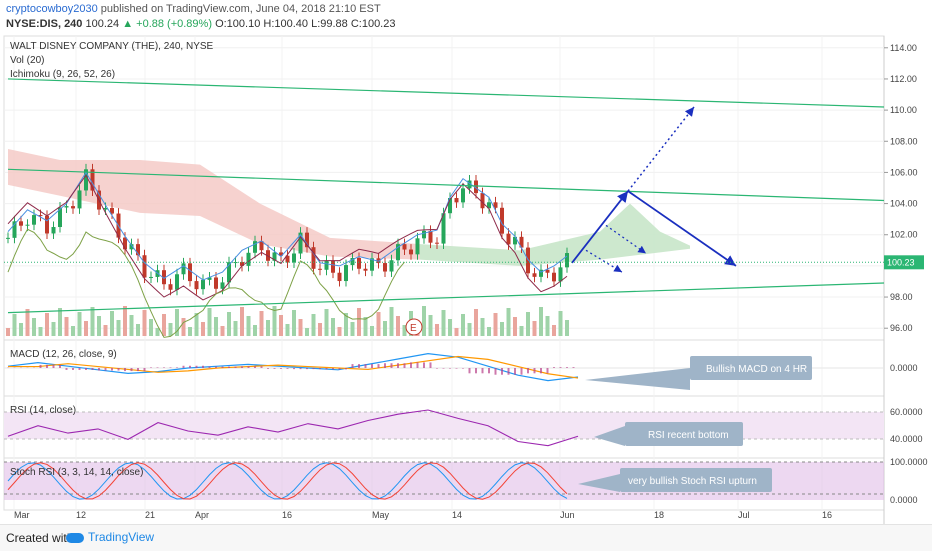  Describe the element at coordinates (682, 228) in the screenshot. I see `arrow-down-leg` at that location.